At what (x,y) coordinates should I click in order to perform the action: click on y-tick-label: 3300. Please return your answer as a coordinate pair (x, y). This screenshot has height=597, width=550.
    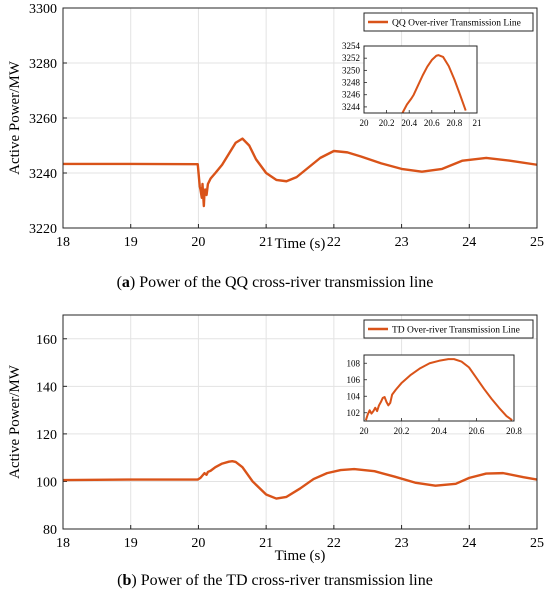
    Looking at the image, I should click on (43, 9).